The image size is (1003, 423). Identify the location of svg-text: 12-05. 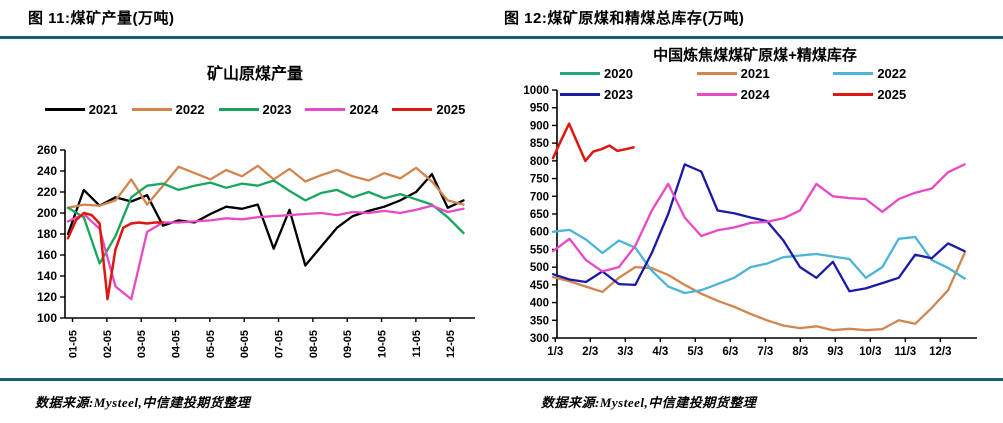
(451, 344).